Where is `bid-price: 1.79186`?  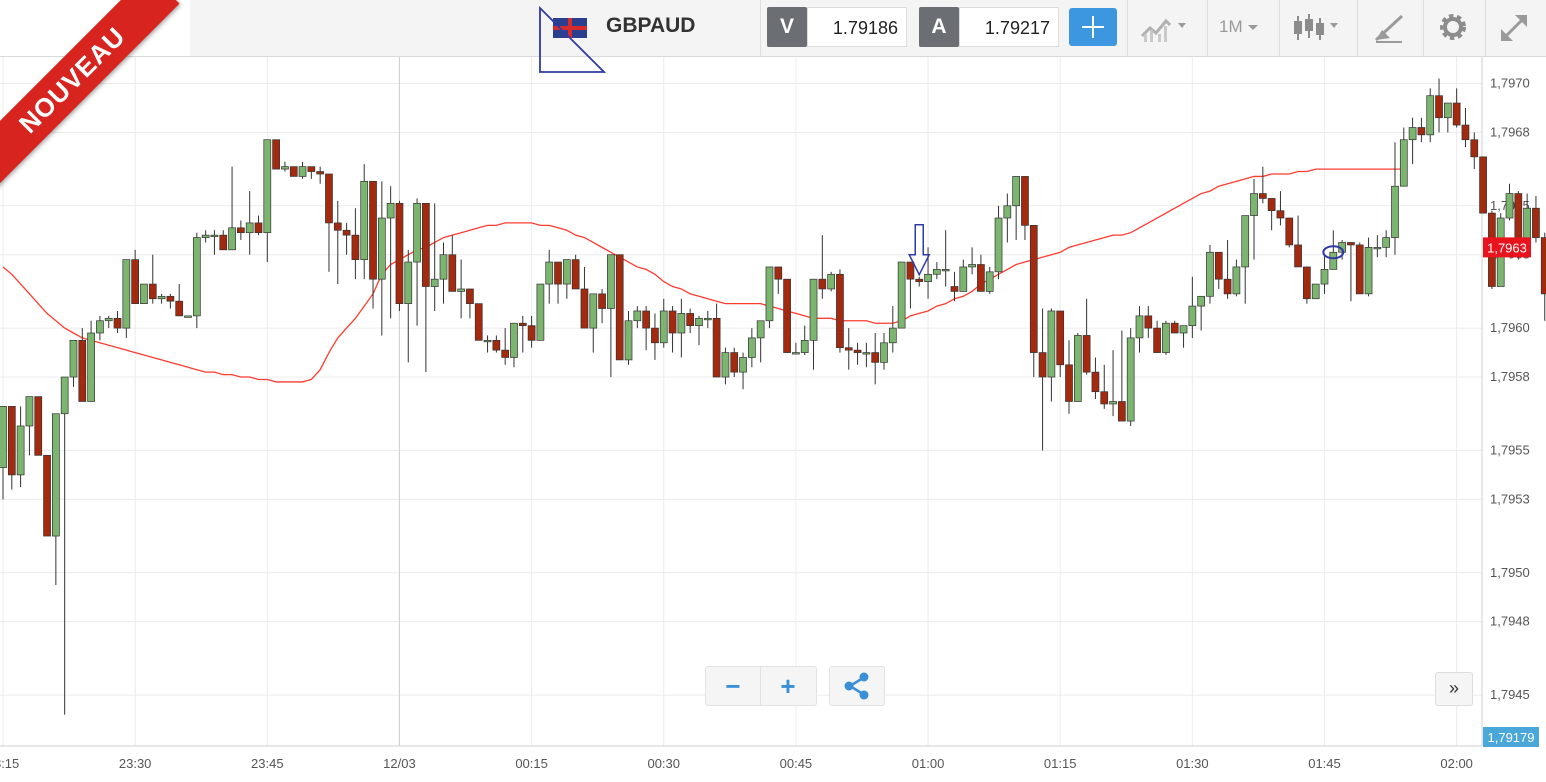 bid-price: 1.79186 is located at coordinates (857, 27).